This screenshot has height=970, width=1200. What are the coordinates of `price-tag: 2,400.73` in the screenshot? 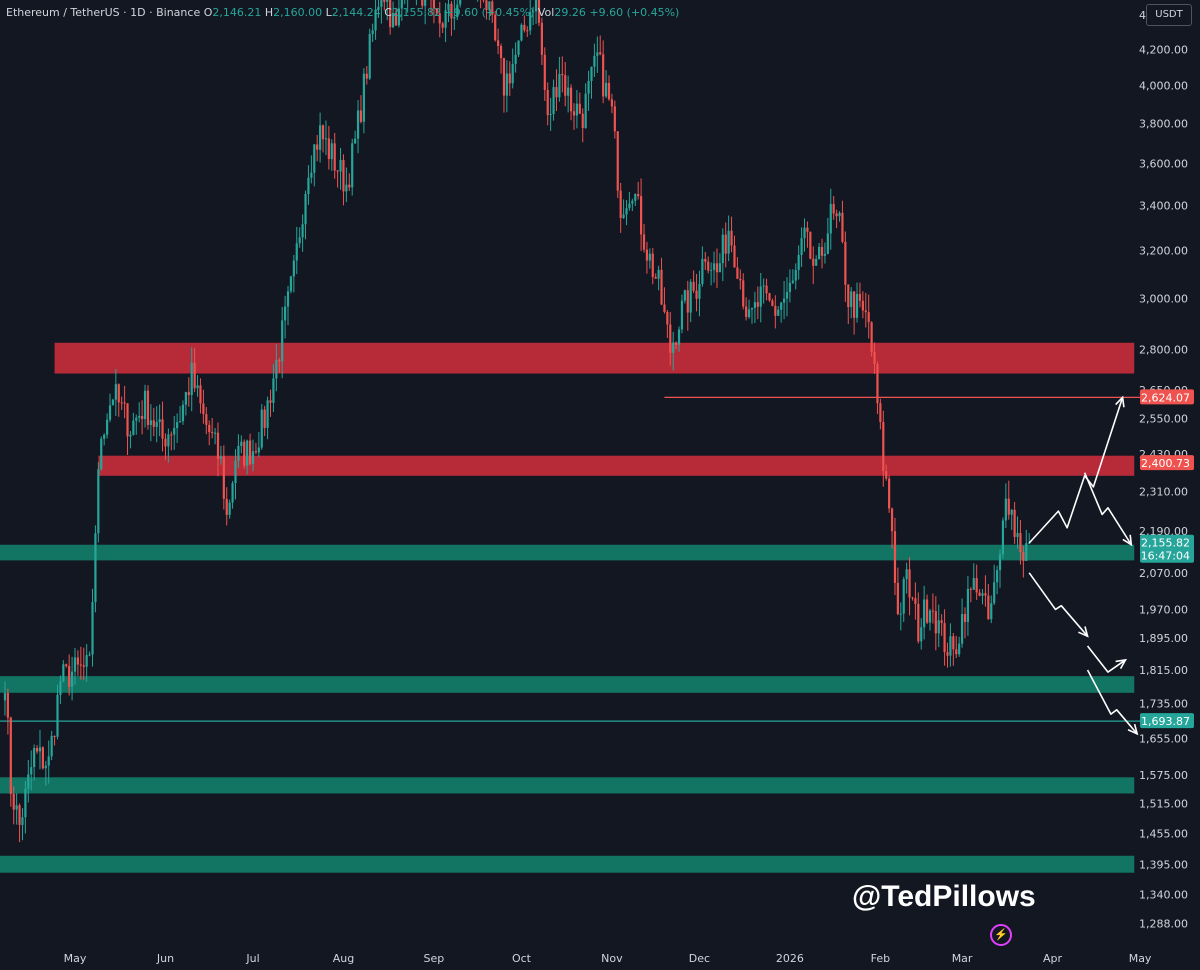 It's located at (1167, 463).